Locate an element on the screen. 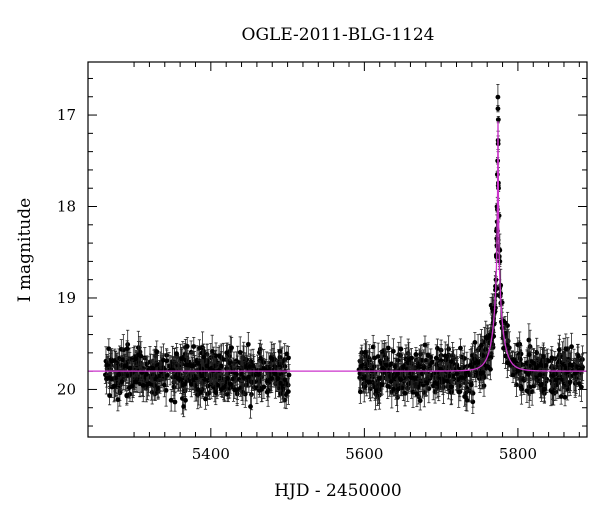 This screenshot has width=600, height=512. chart-title: OGLE-2011-BLG-1124 is located at coordinates (338, 35).